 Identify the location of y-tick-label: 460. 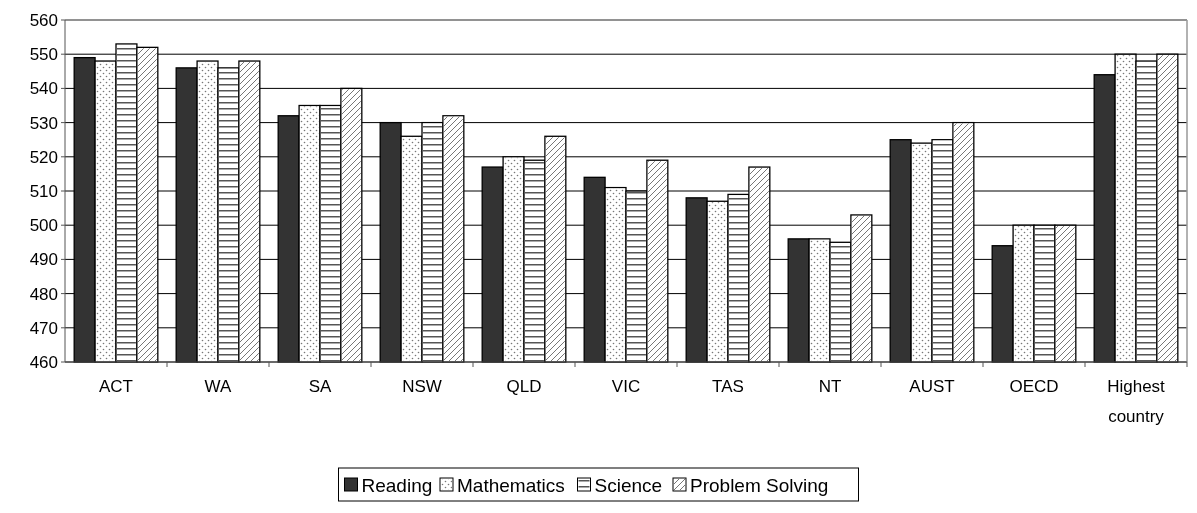
(43, 362).